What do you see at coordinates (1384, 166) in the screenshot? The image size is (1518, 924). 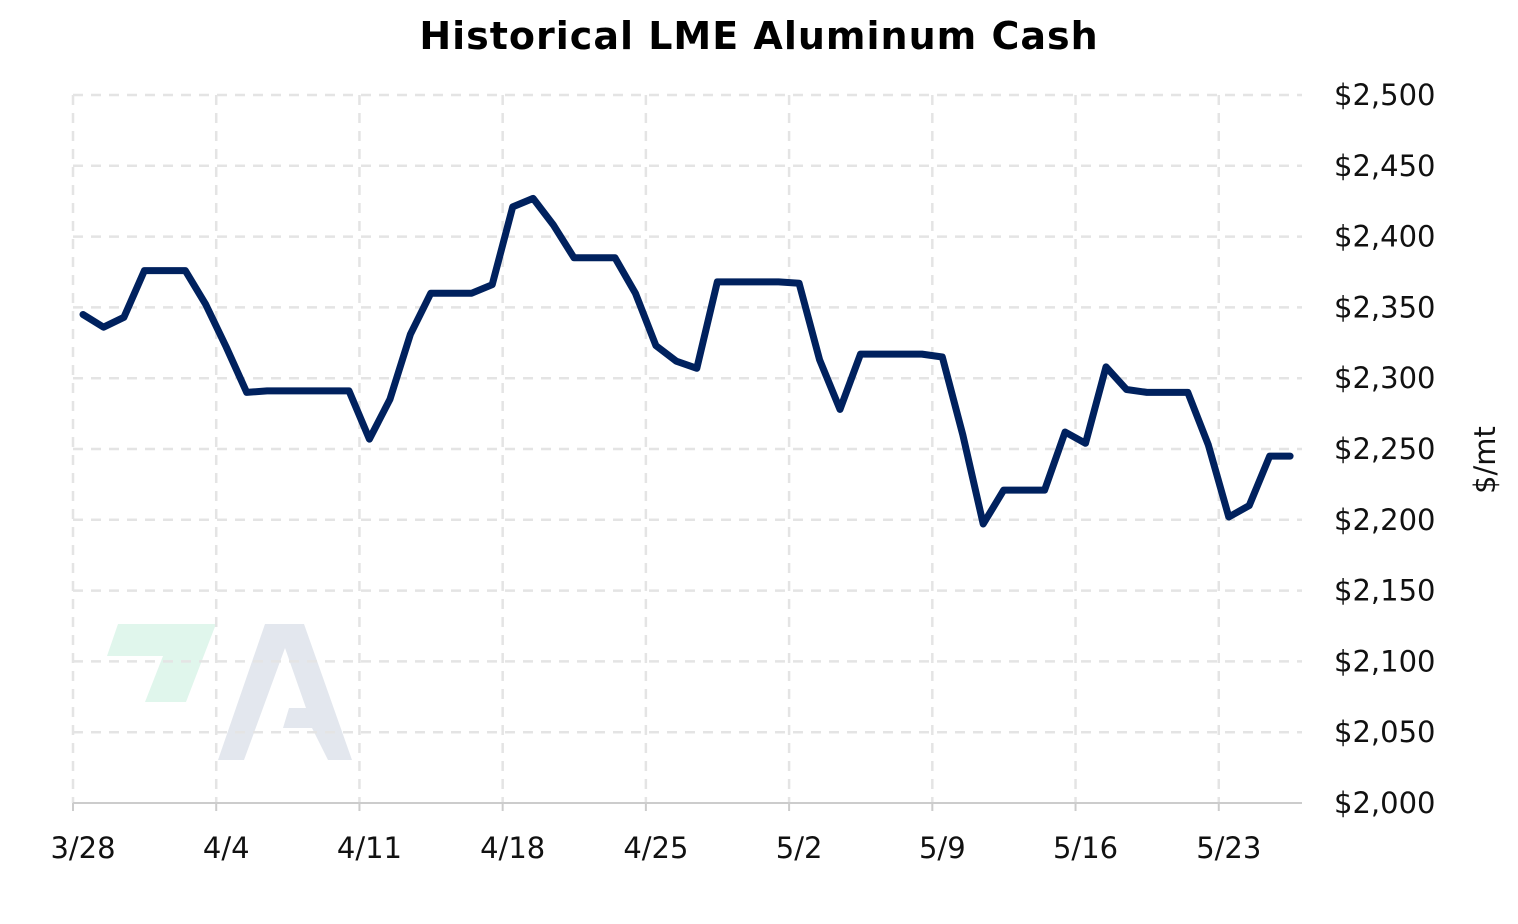 I see `y-tick-label: $2,450` at bounding box center [1384, 166].